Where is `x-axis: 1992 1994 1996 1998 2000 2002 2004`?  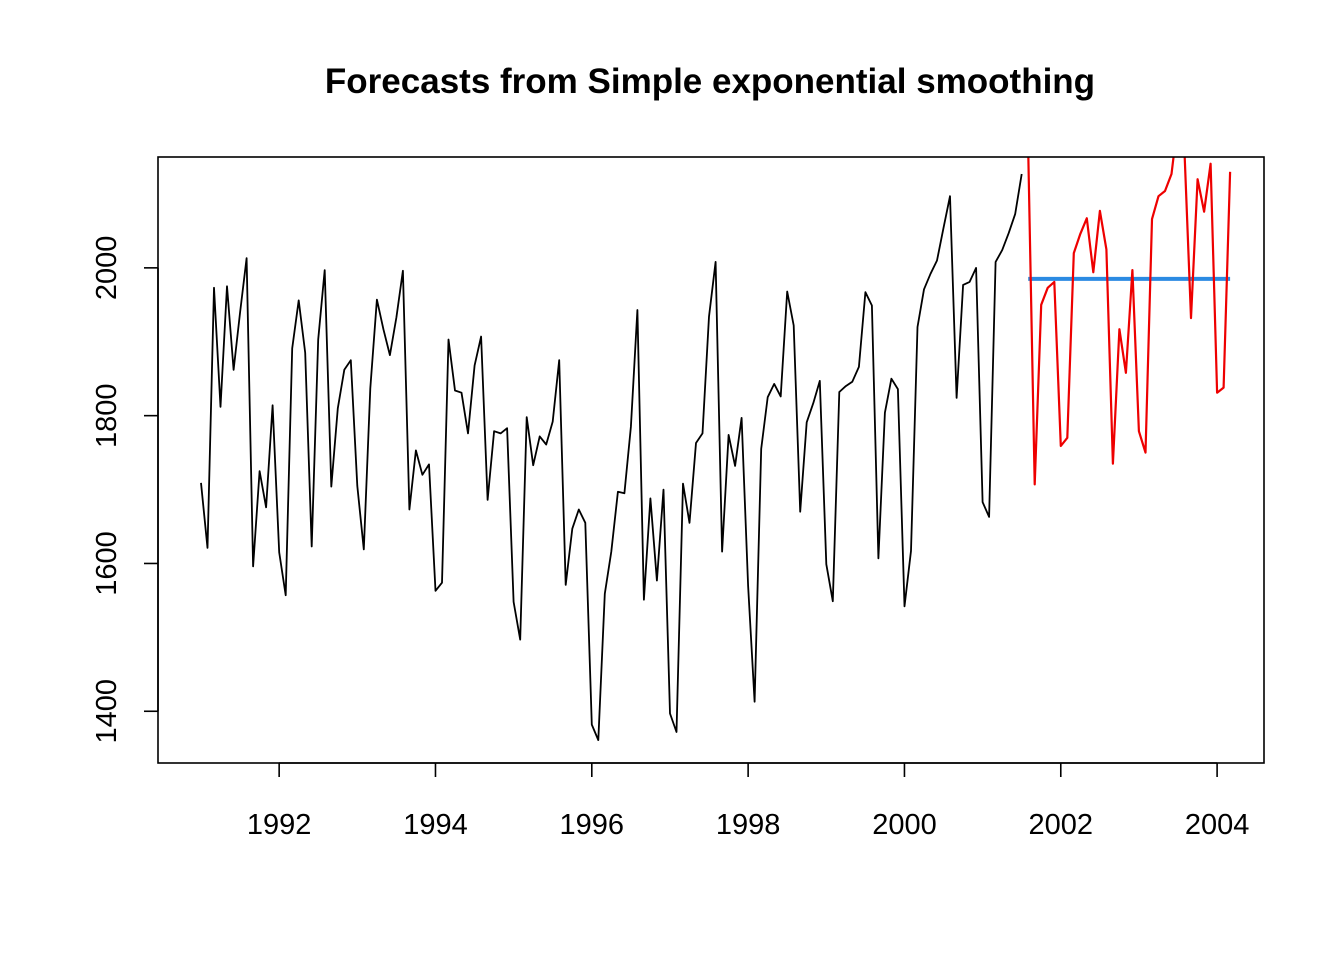
x-axis: 1992 1994 1996 1998 2000 2002 2004 is located at coordinates (748, 801).